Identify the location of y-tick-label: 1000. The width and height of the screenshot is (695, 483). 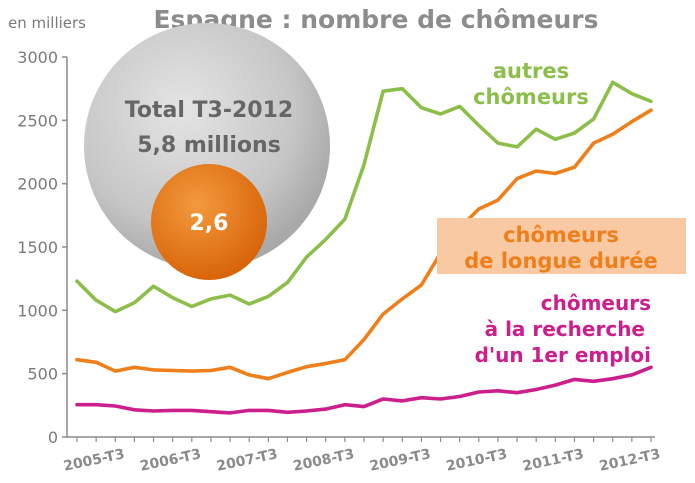
(37, 310).